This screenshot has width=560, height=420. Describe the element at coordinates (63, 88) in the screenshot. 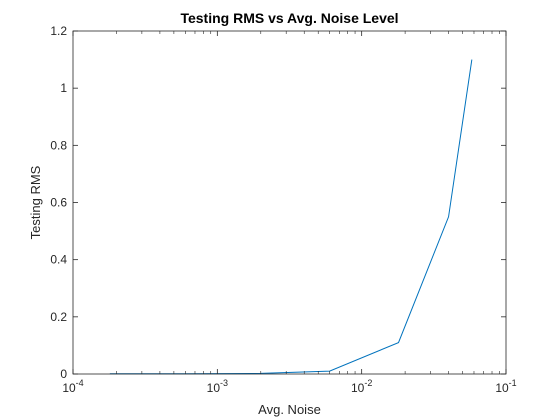

I see `y-tick-label: 1` at that location.